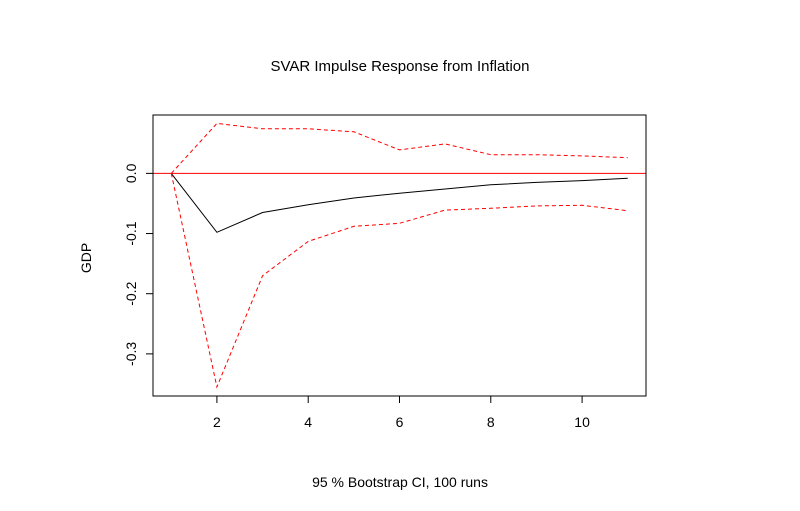 The image size is (800, 511). What do you see at coordinates (308, 422) in the screenshot?
I see `x-tick-label: 4` at bounding box center [308, 422].